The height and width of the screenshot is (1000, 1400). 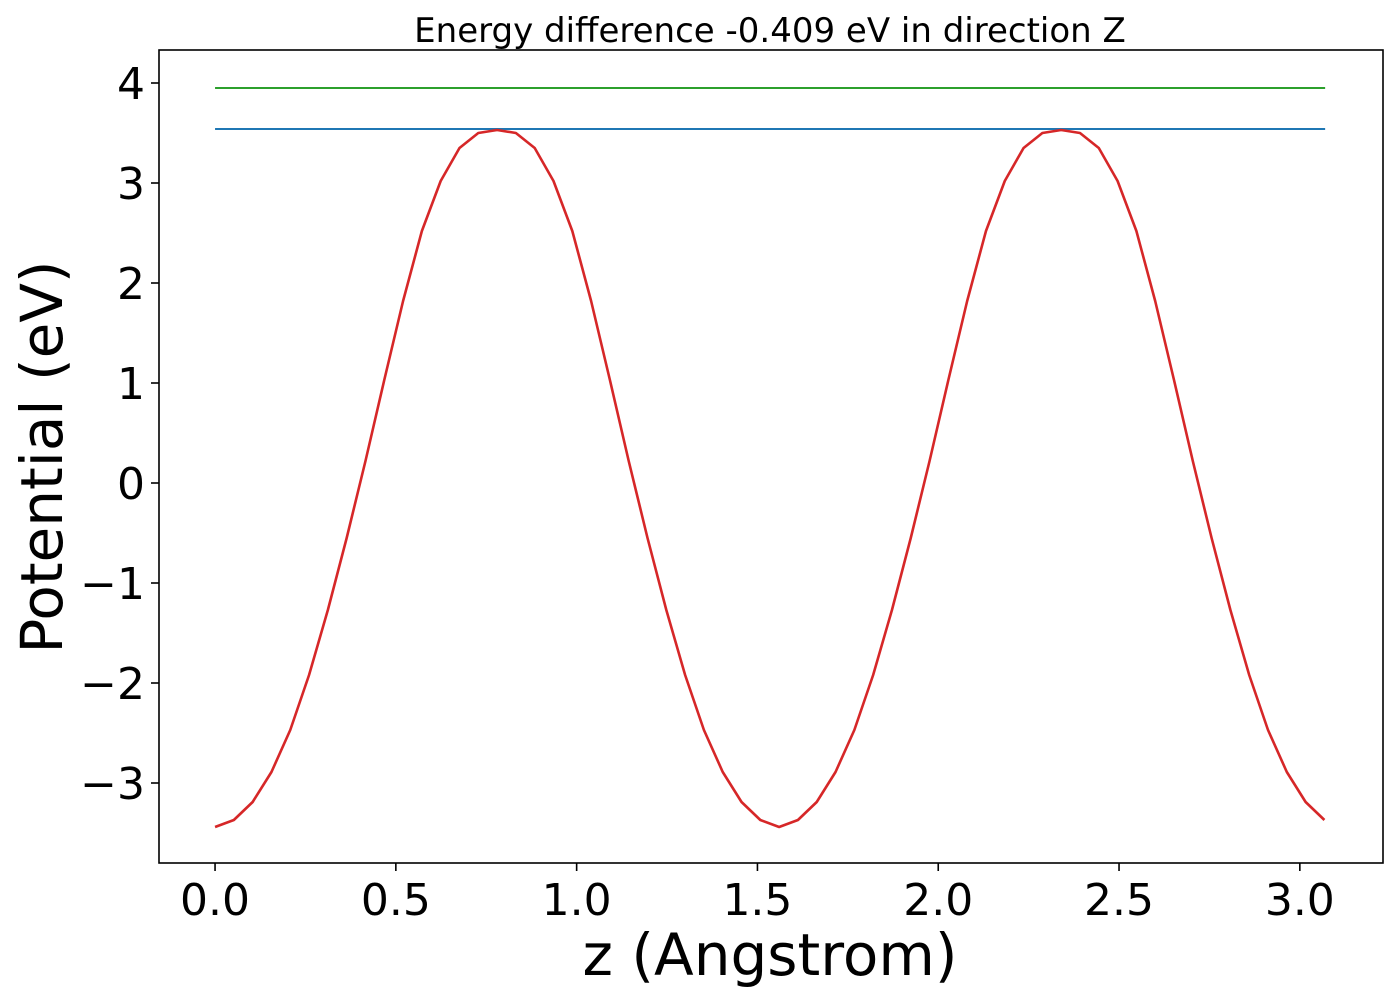 What do you see at coordinates (131, 84) in the screenshot?
I see `y-tick-label: 4` at bounding box center [131, 84].